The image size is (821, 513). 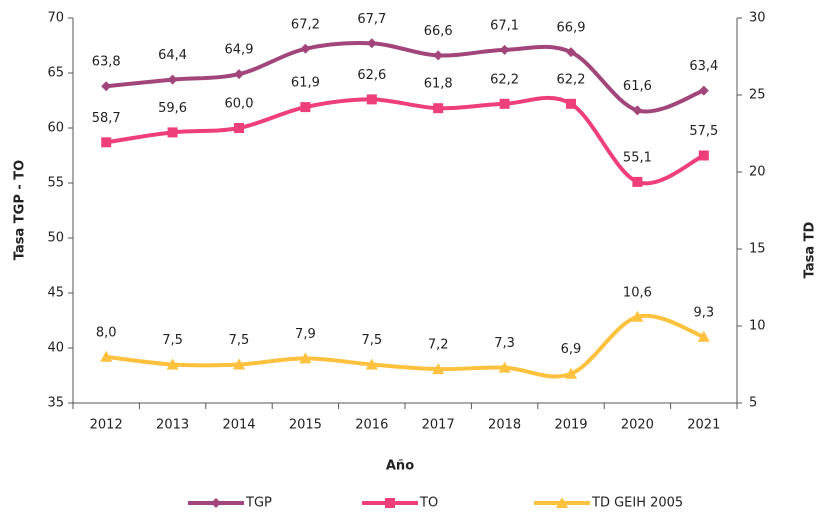 I want to click on y-tick-label: 35, so click(x=55, y=403).